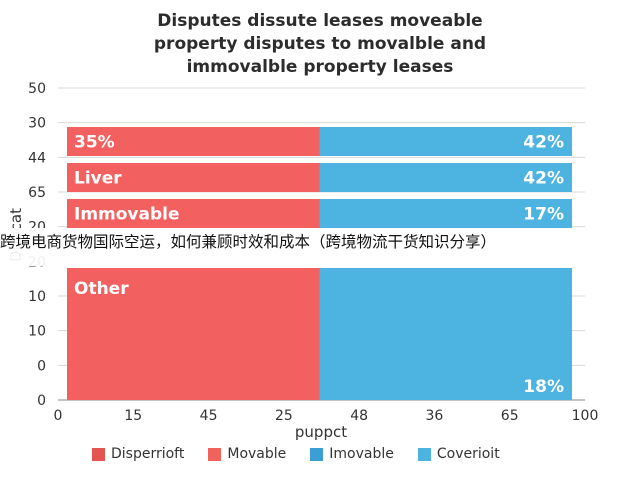 The width and height of the screenshot is (640, 480). Describe the element at coordinates (133, 416) in the screenshot. I see `x-tick-label: 15` at that location.